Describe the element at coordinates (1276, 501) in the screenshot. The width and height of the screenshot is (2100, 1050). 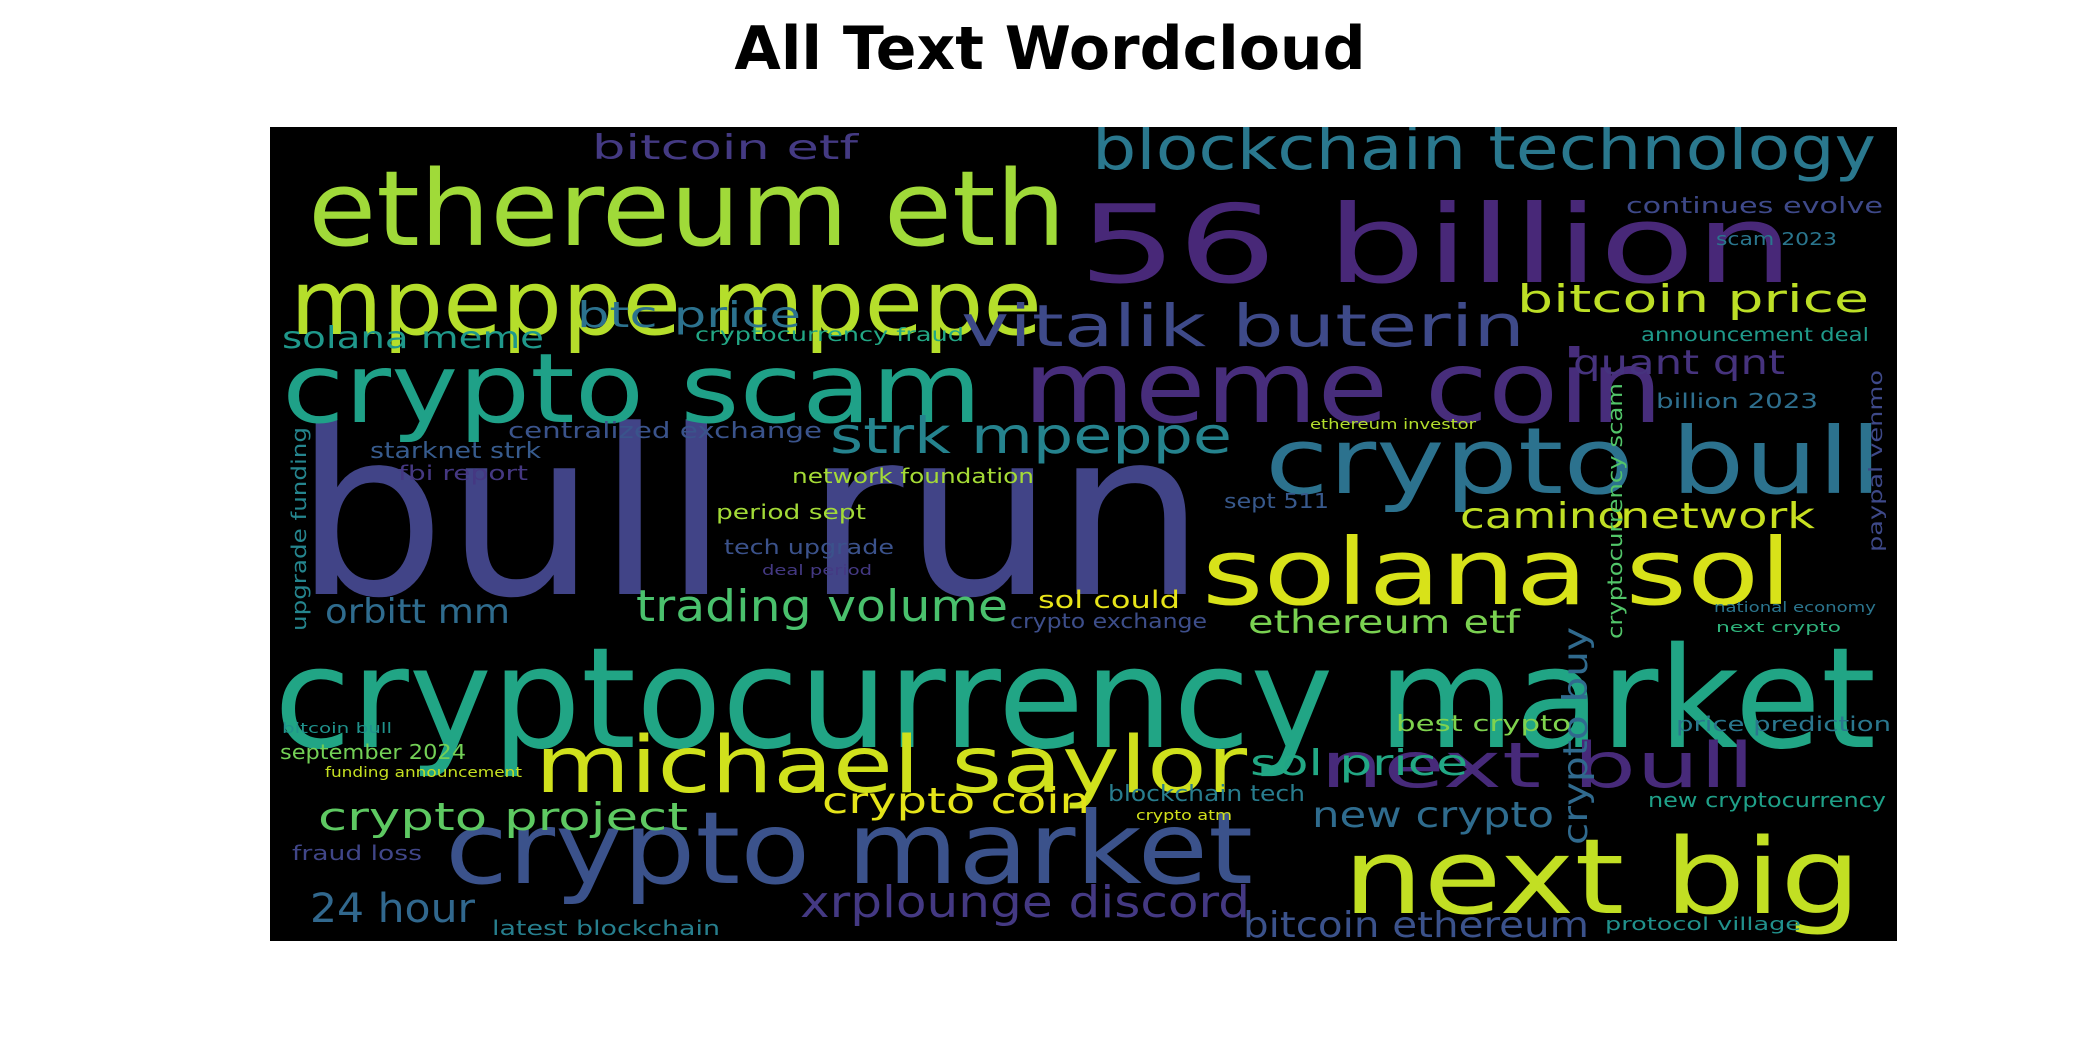
I see `word-sept-511: sept 511` at that location.